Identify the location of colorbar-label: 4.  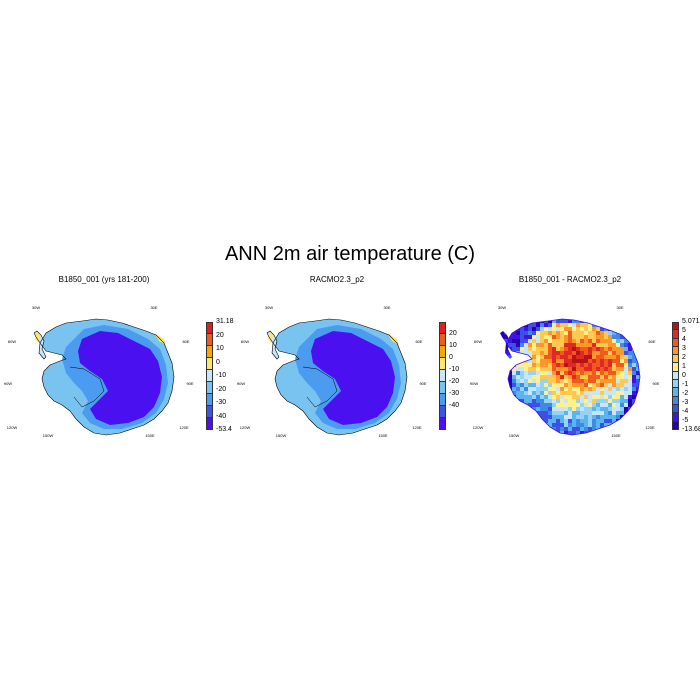
(684, 339).